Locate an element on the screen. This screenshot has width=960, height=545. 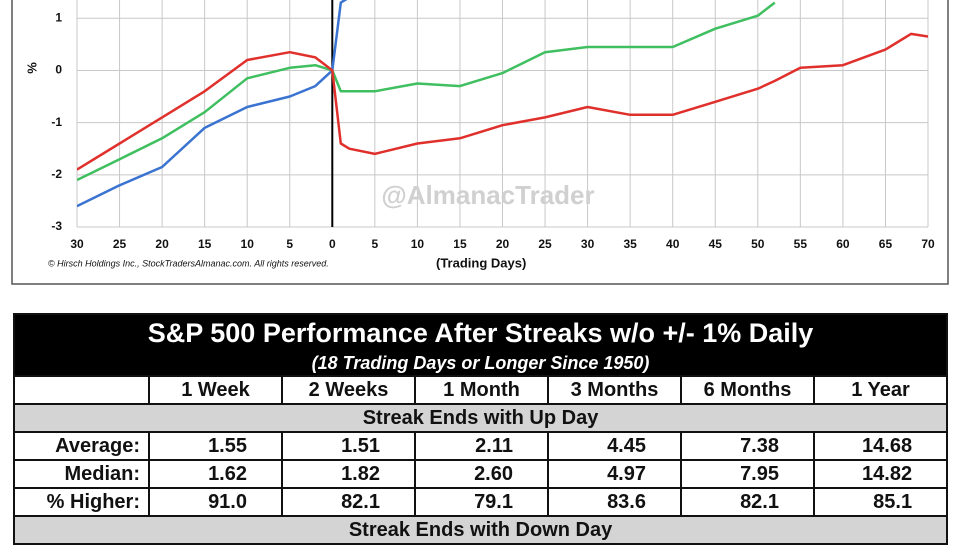
header-cell: 1 Year is located at coordinates (880, 390).